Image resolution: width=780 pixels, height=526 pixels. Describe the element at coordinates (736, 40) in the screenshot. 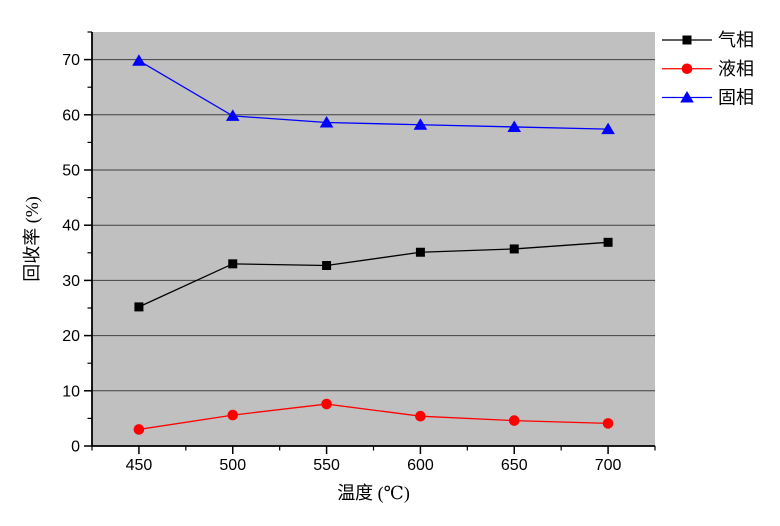

I see `legend-label-0: 气相` at that location.